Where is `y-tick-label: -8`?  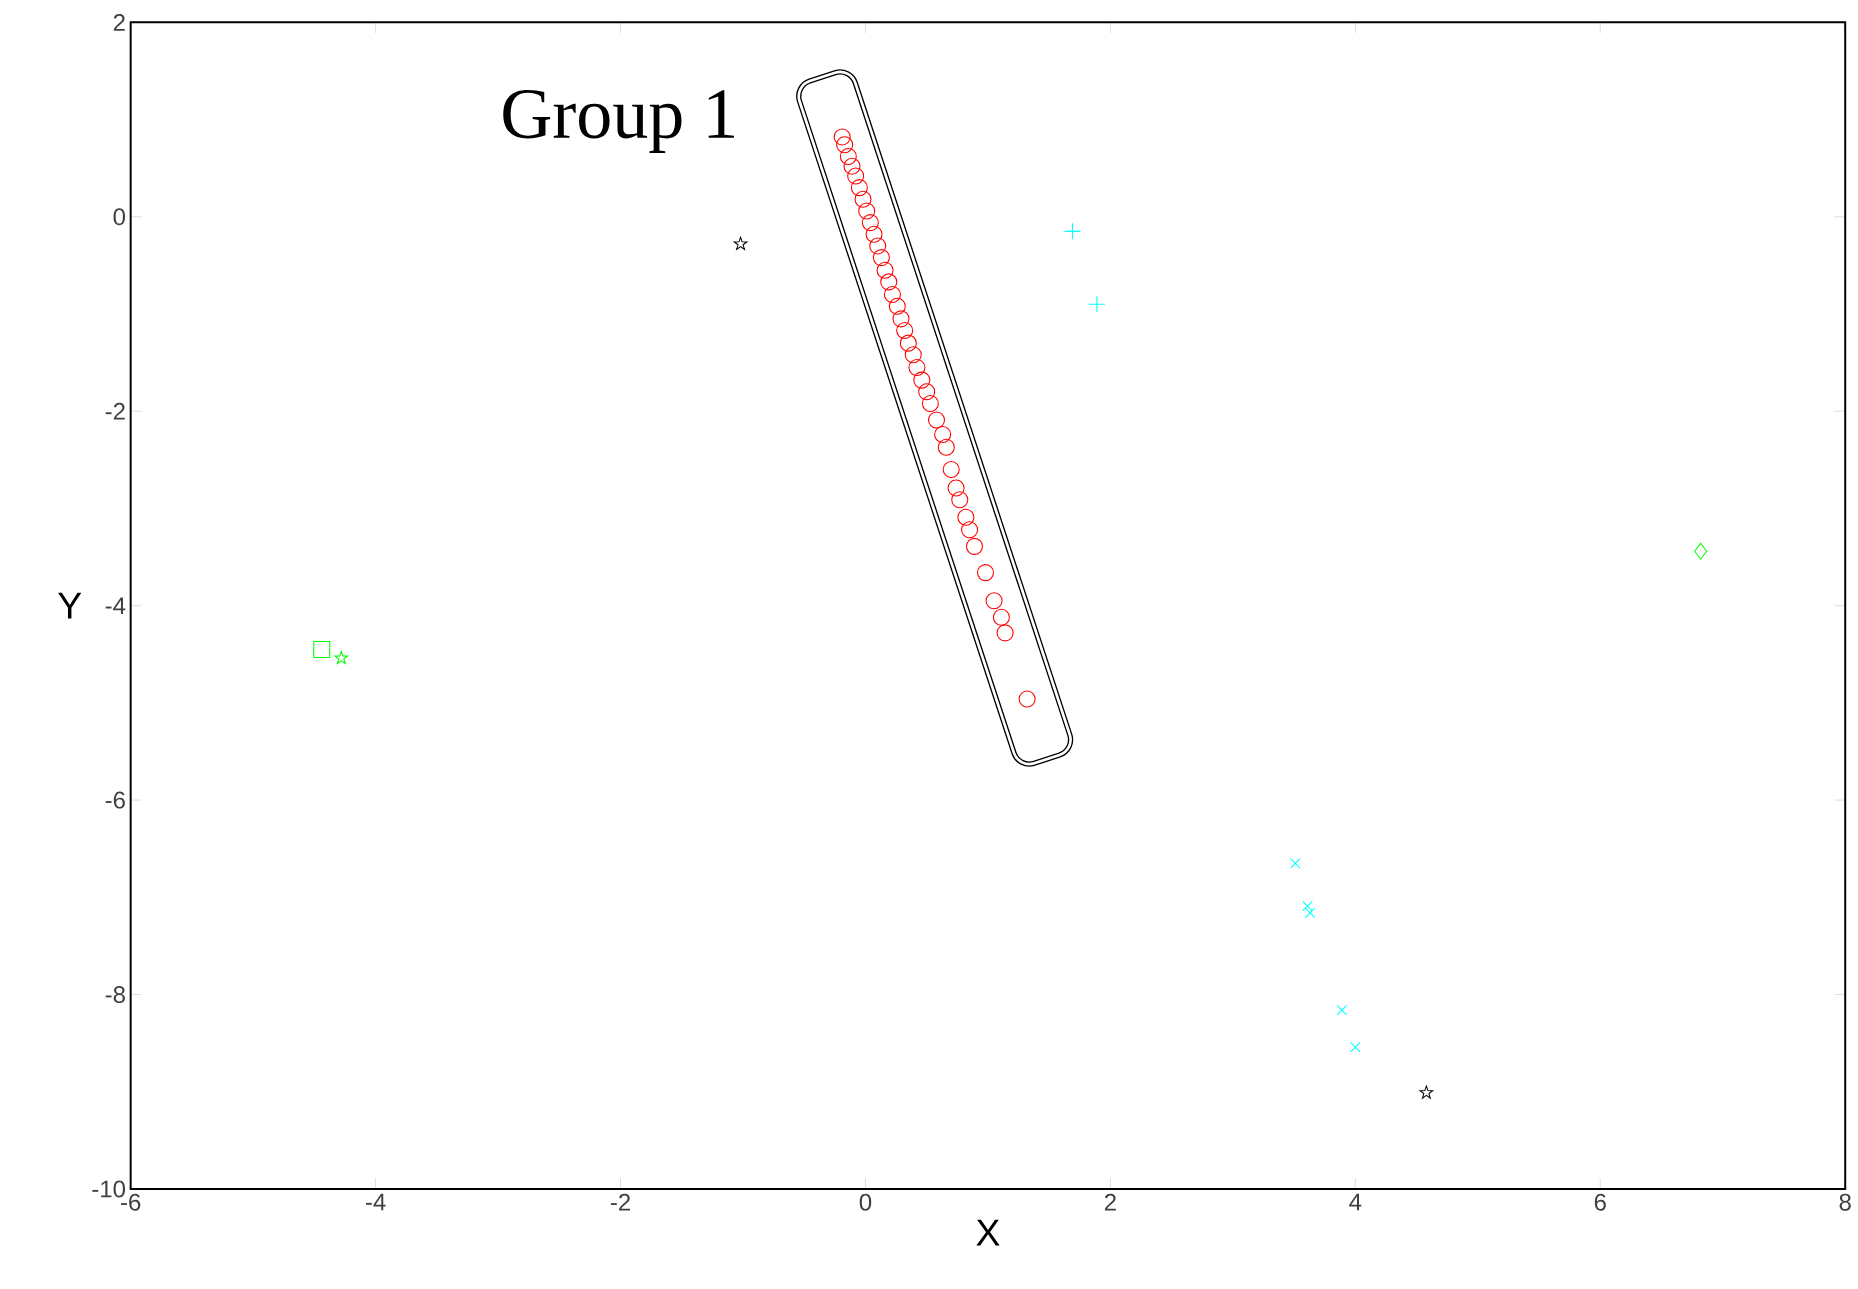
y-tick-label: -8 is located at coordinates (115, 995).